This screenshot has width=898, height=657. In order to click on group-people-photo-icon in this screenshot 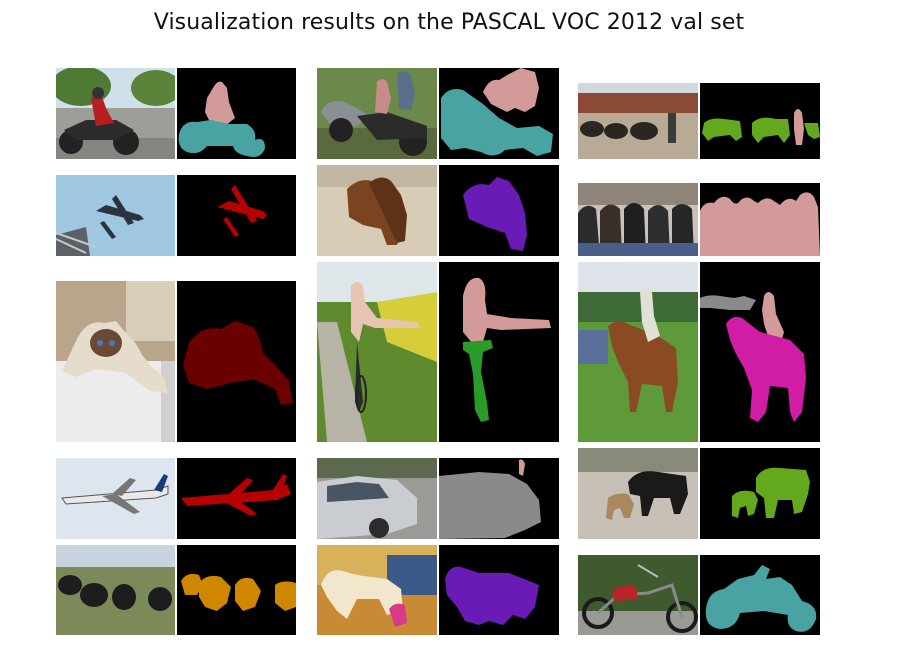, I will do `click(638, 219)`.